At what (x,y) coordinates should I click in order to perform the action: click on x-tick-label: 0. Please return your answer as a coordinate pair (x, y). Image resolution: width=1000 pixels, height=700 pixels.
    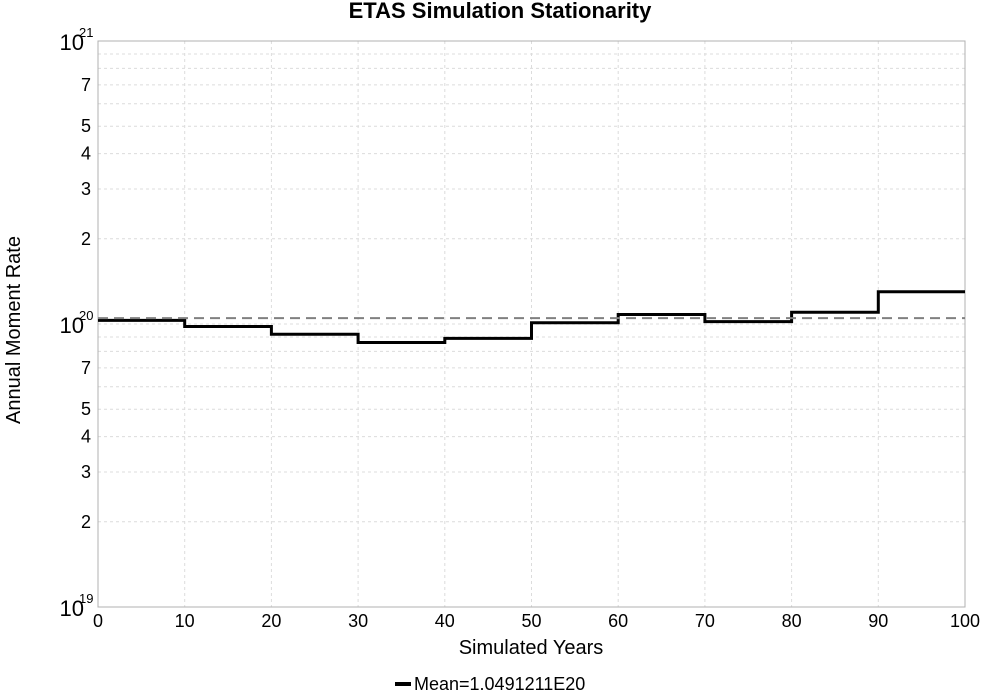
    Looking at the image, I should click on (98, 621).